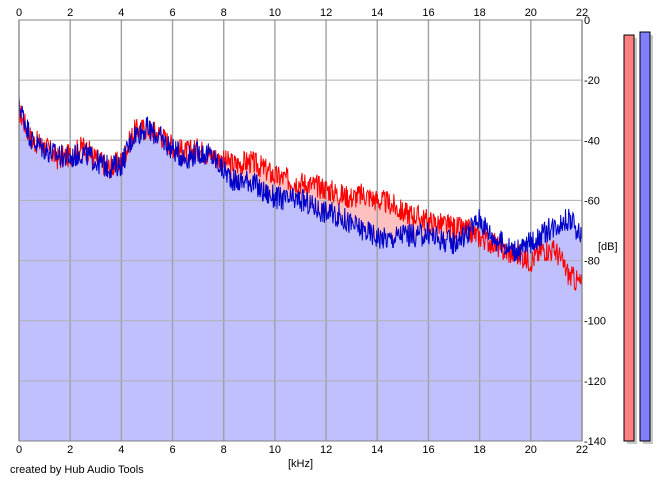 This screenshot has width=664, height=481. I want to click on y-tick-label: -60, so click(592, 201).